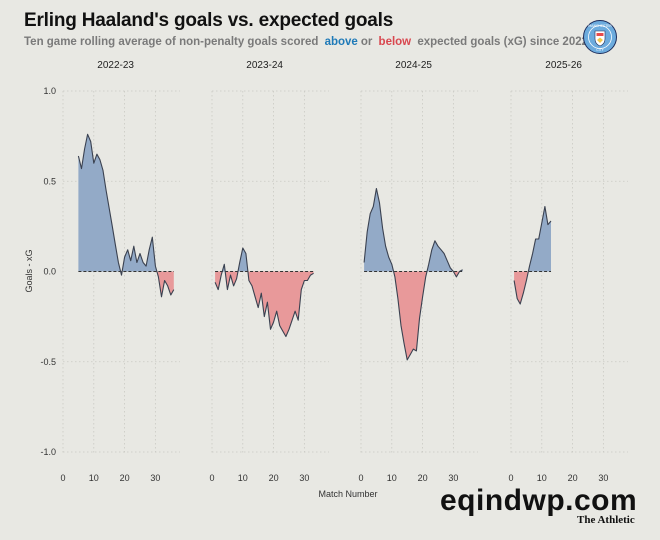 This screenshot has width=660, height=540. Describe the element at coordinates (600, 37) in the screenshot. I see `club-crest-logo: MANCHESTER CITY` at that location.